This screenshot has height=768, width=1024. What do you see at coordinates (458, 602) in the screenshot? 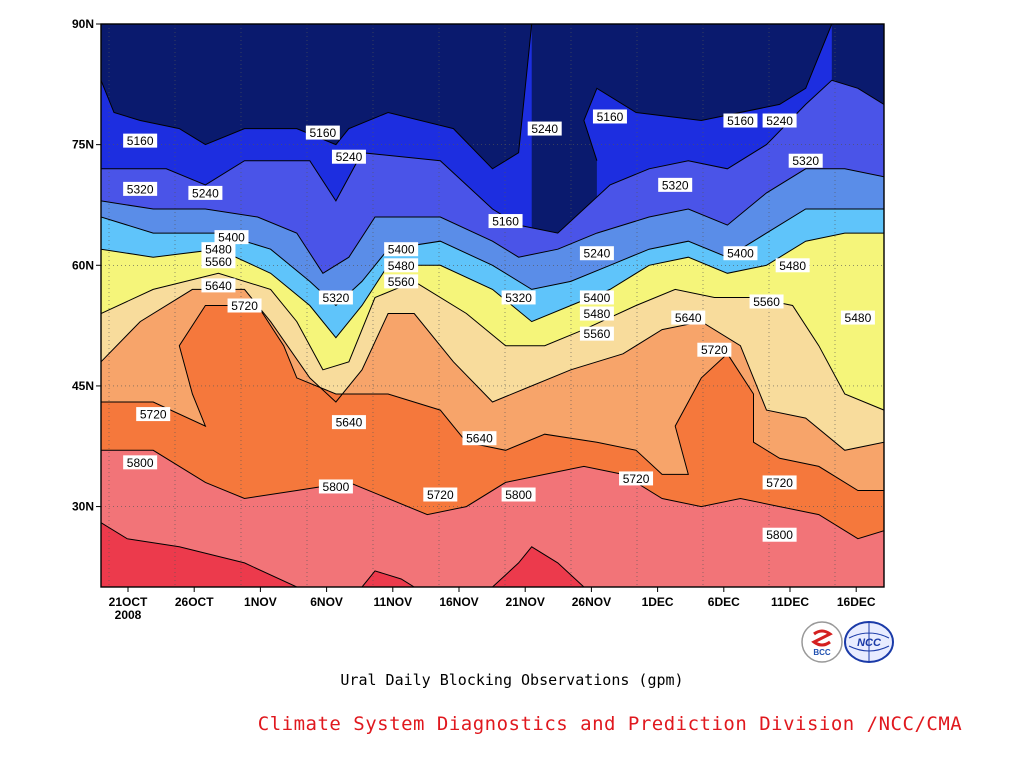
I see `x-tick-label: 16NOV` at bounding box center [458, 602].